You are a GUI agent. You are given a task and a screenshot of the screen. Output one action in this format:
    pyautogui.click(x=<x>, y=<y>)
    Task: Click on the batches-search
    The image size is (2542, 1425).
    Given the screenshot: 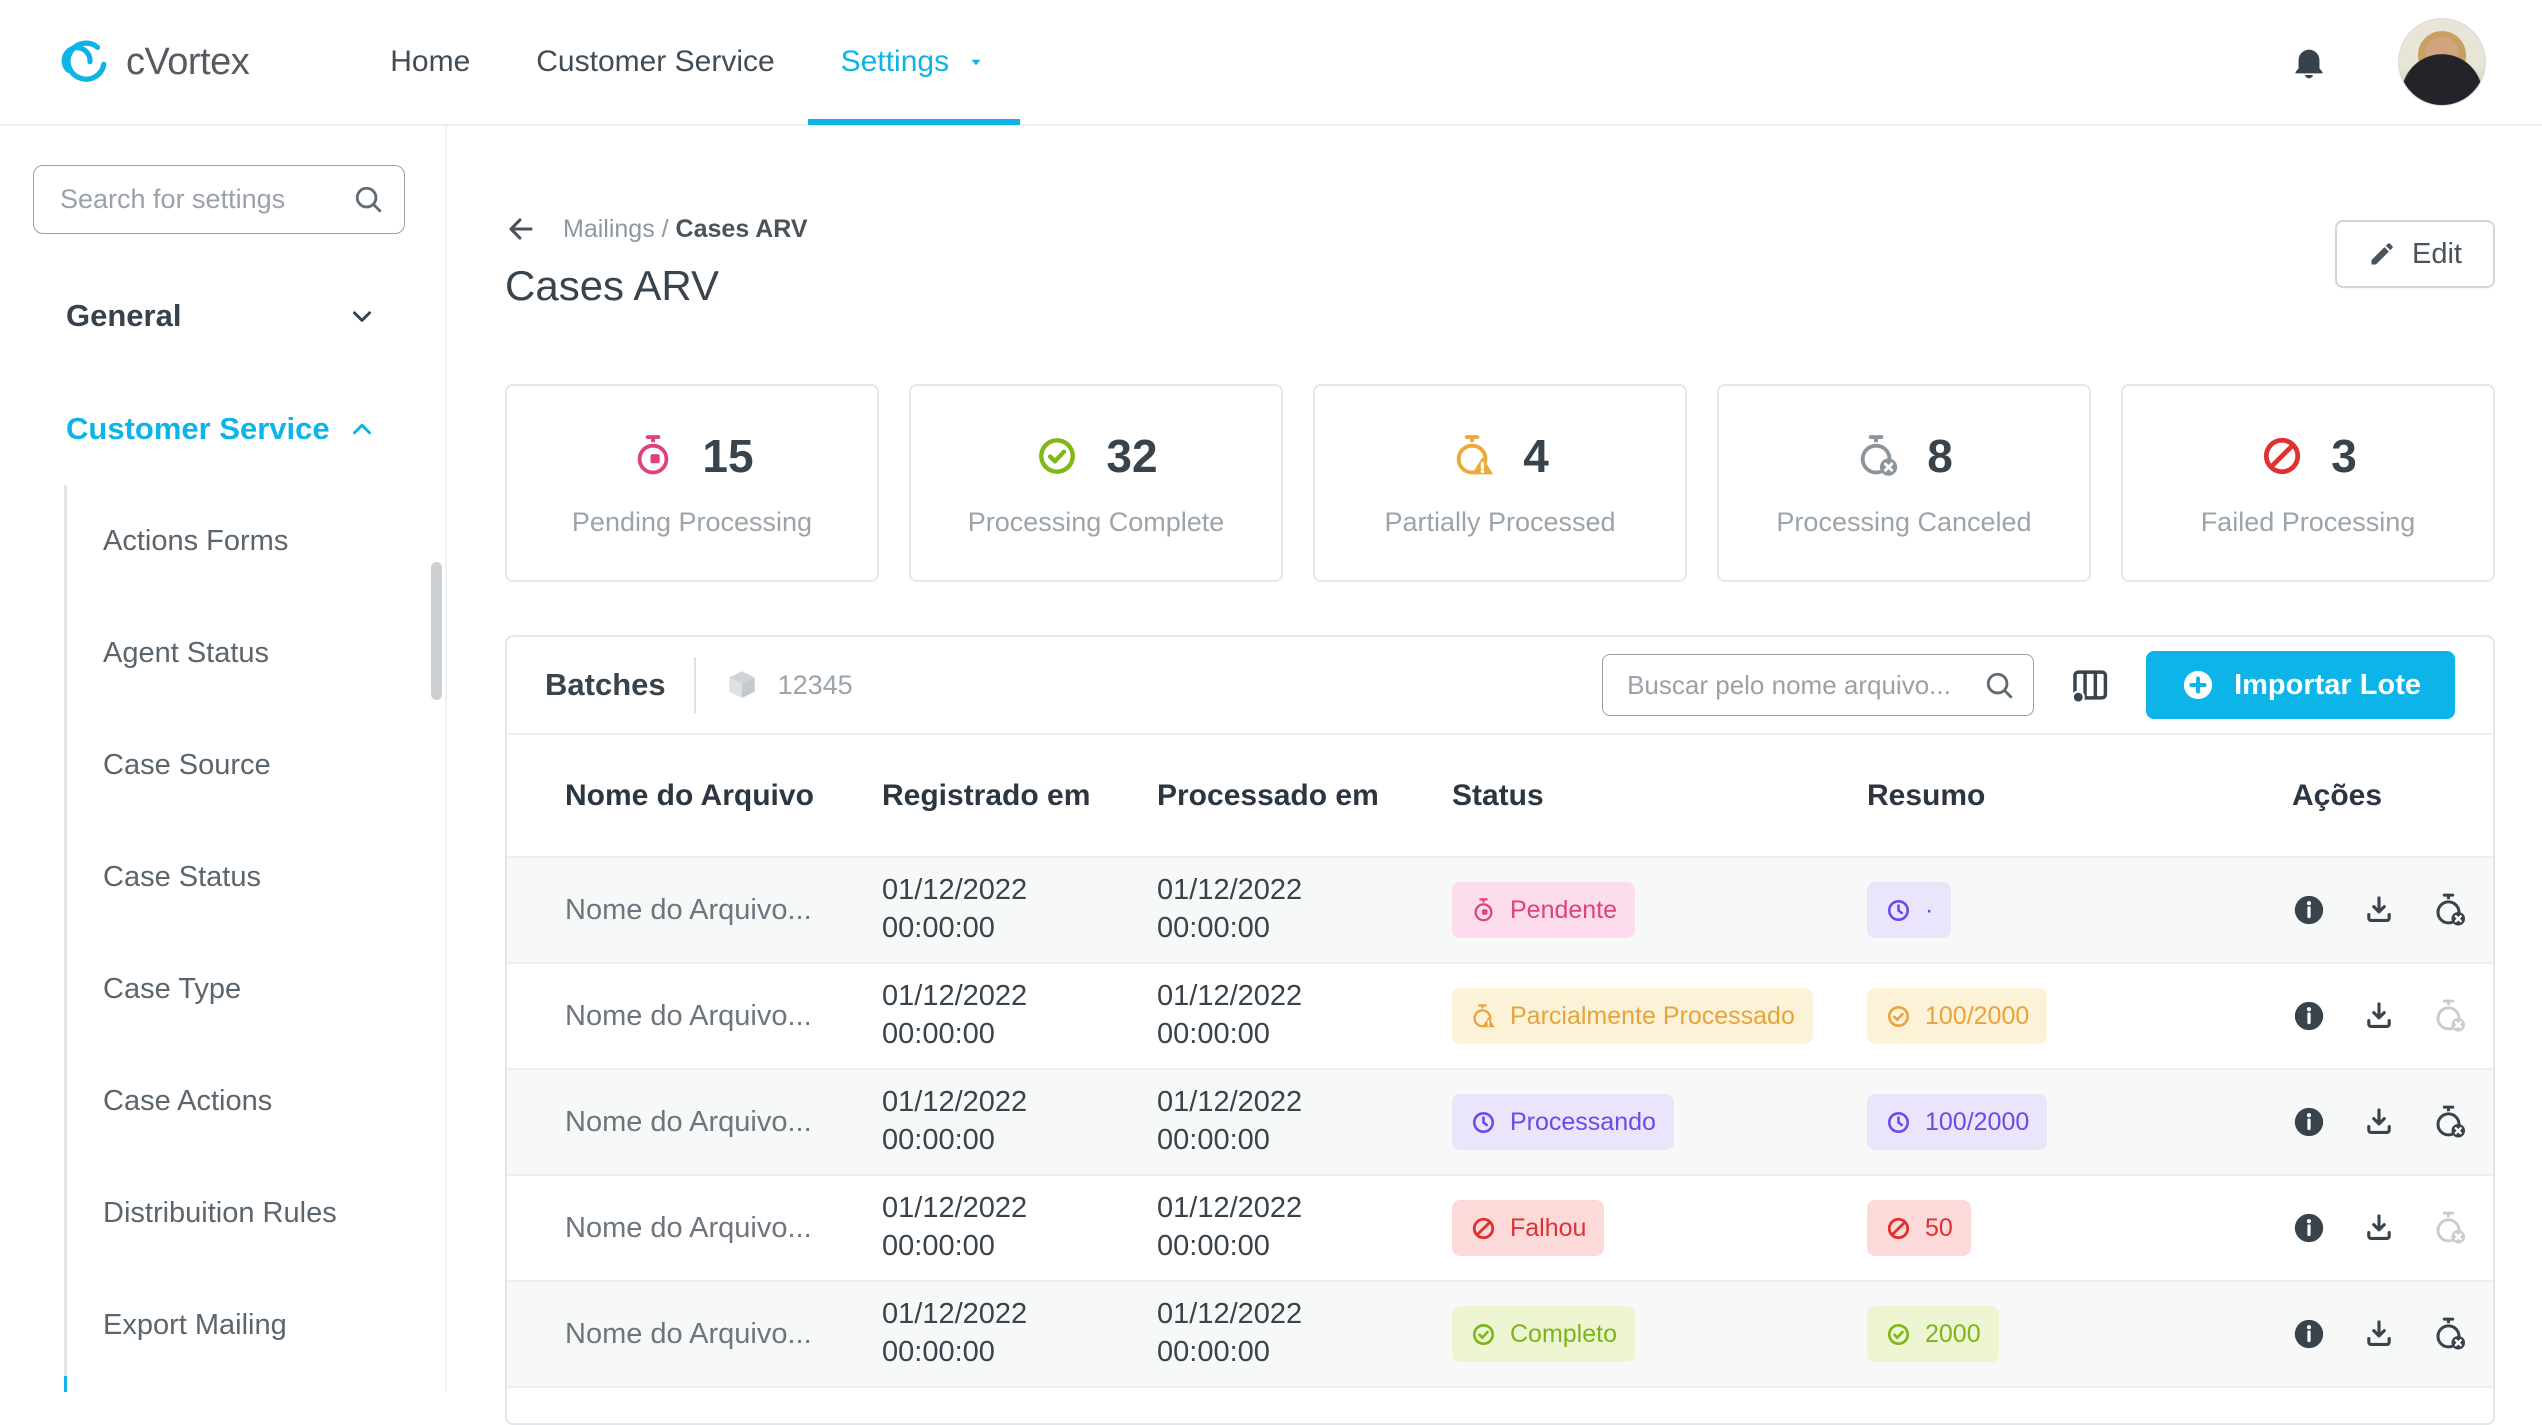 What is the action you would take?
    pyautogui.click(x=1818, y=685)
    